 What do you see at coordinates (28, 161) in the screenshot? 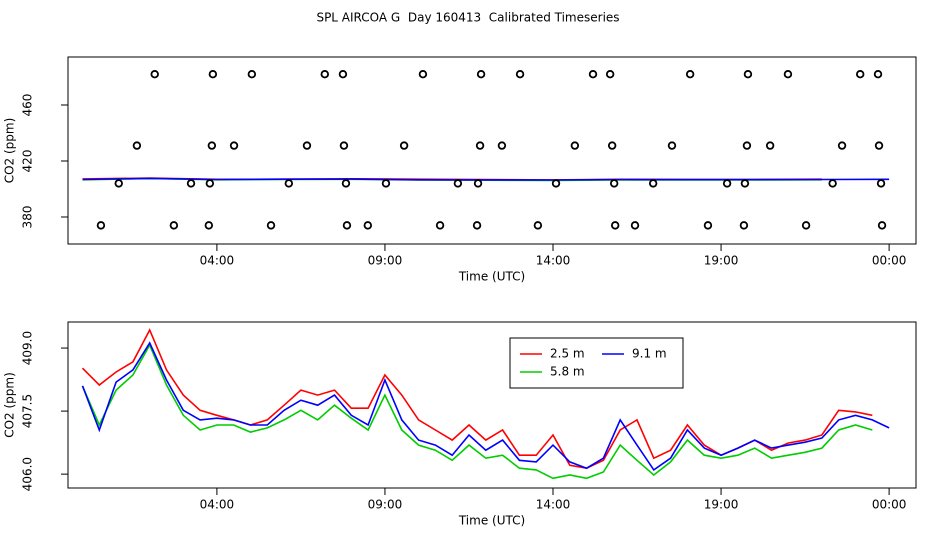
I see `y-tick-label: 420` at bounding box center [28, 161].